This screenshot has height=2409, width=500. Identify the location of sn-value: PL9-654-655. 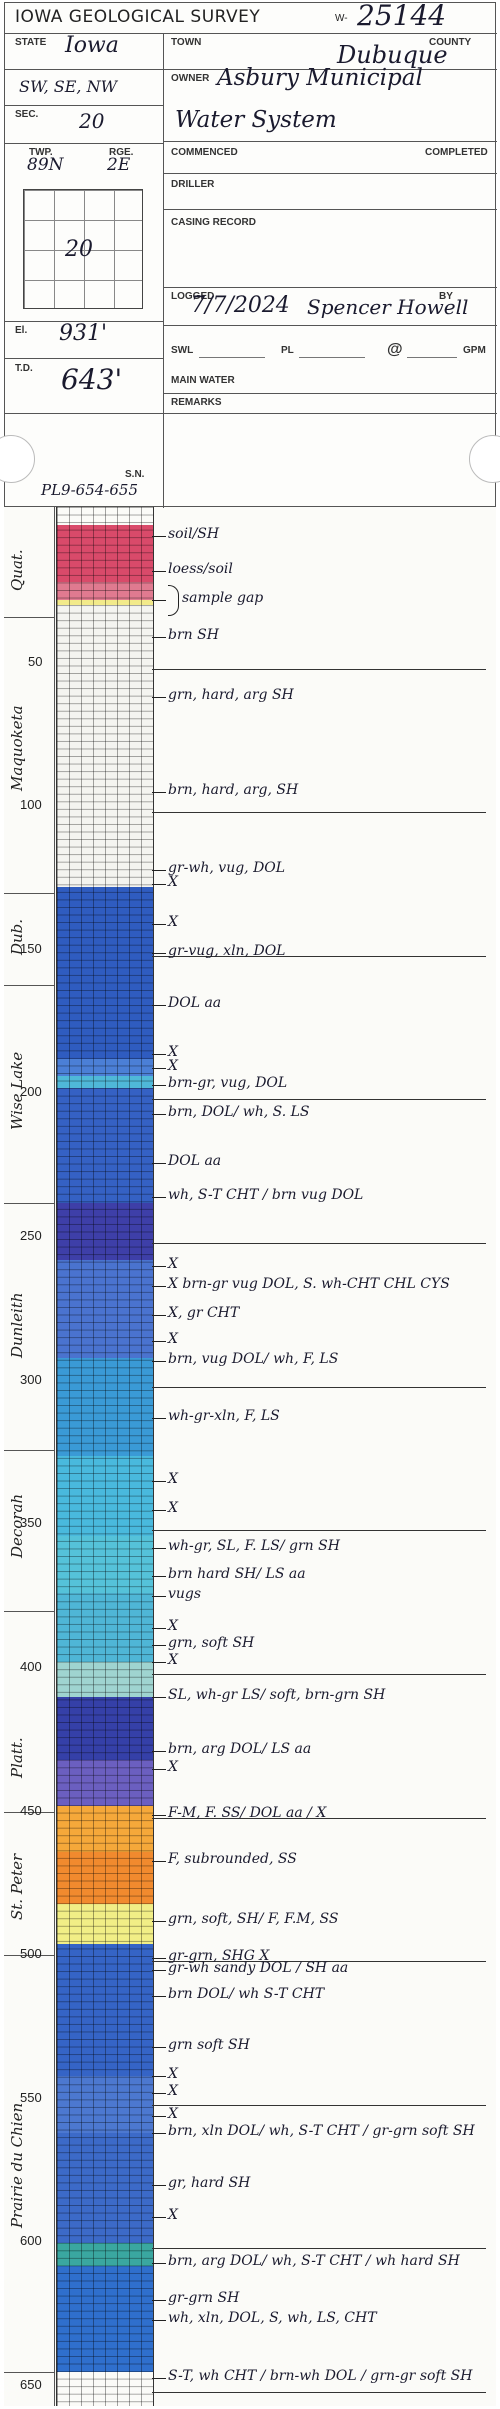
(89, 490).